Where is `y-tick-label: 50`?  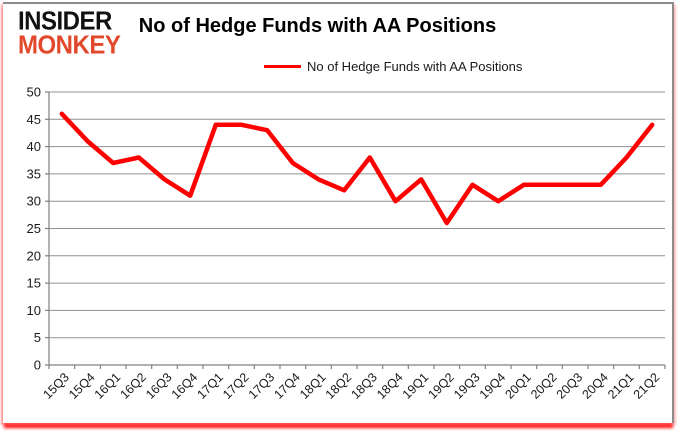 y-tick-label: 50 is located at coordinates (34, 92).